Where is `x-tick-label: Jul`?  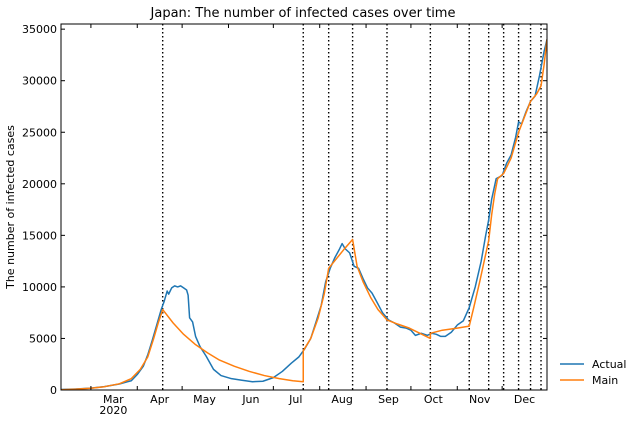
x-tick-label: Jul is located at coordinates (295, 399).